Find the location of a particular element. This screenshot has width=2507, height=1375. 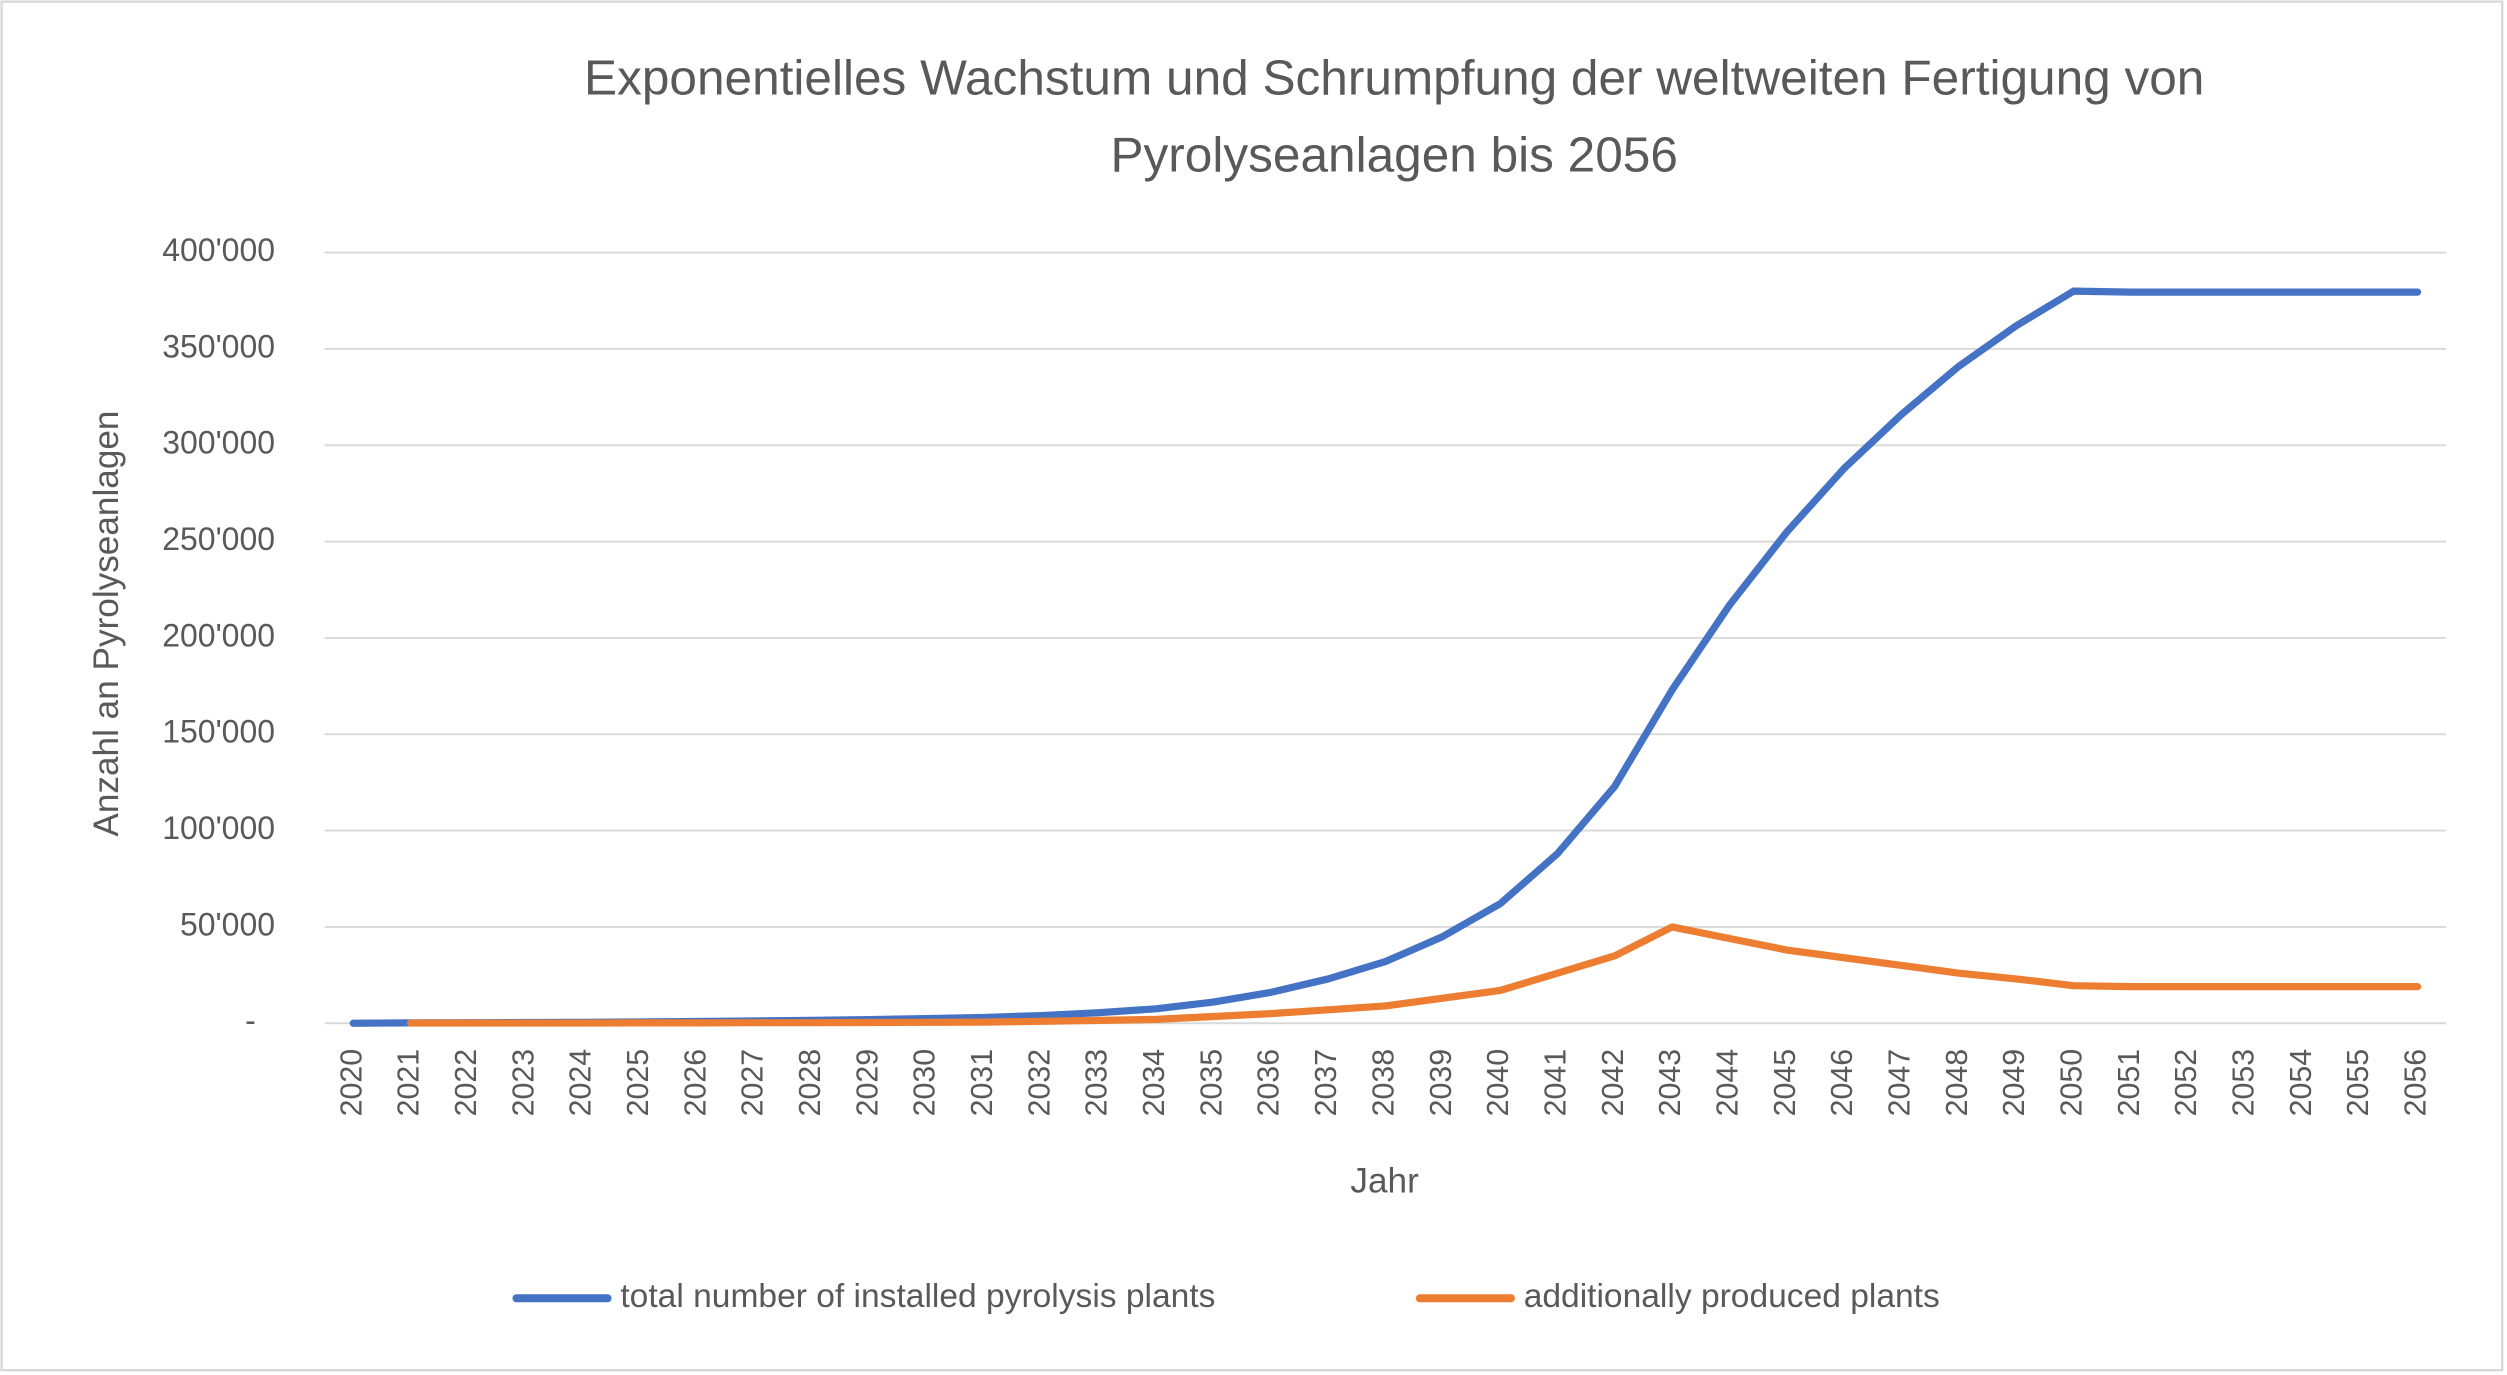

x-tick-label: 2030 is located at coordinates (925, 1083).